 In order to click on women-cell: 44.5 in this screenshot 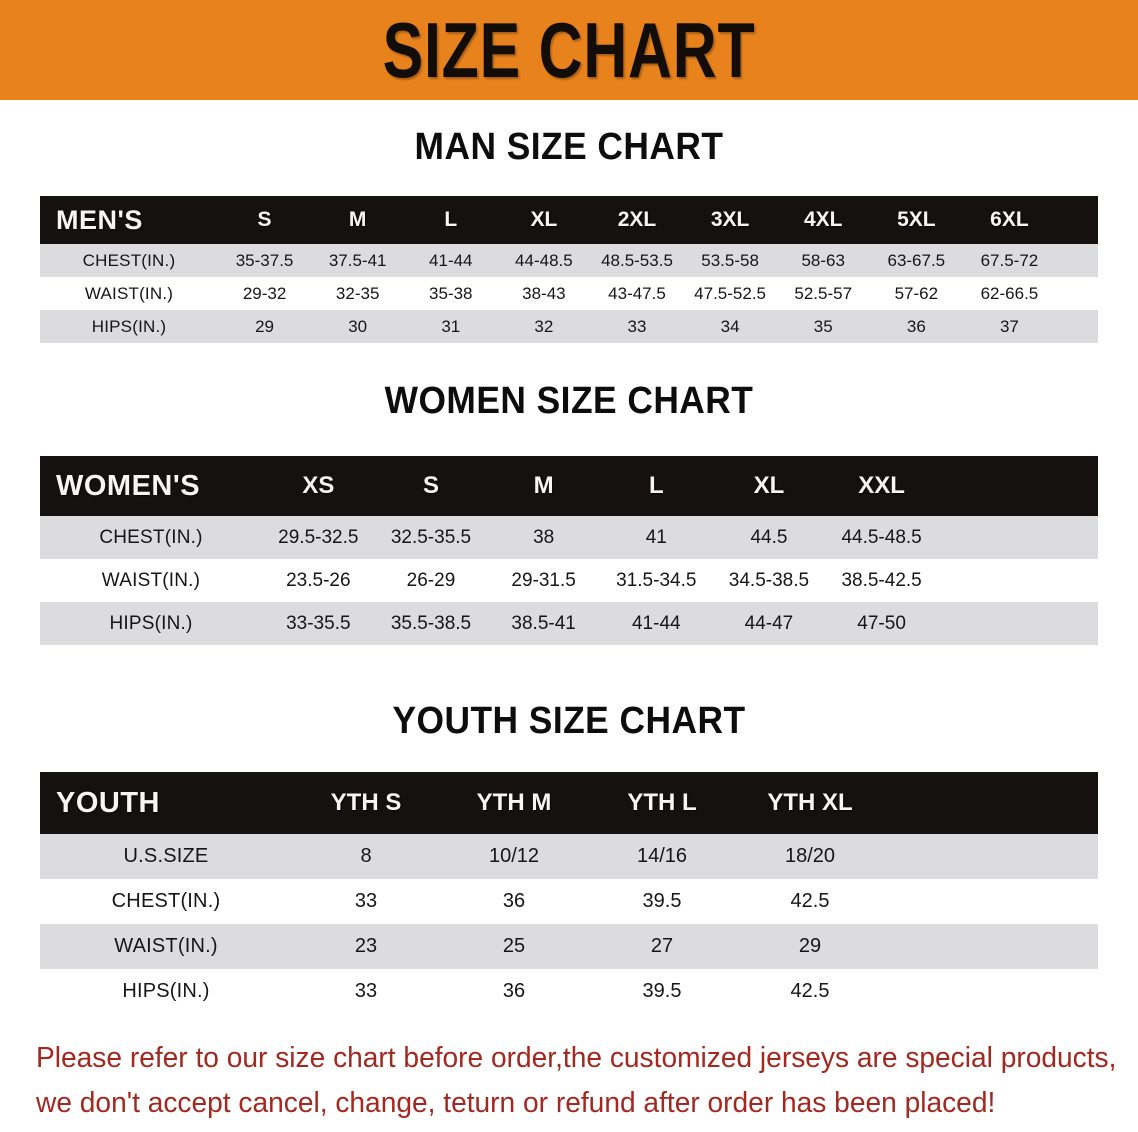, I will do `click(769, 537)`.